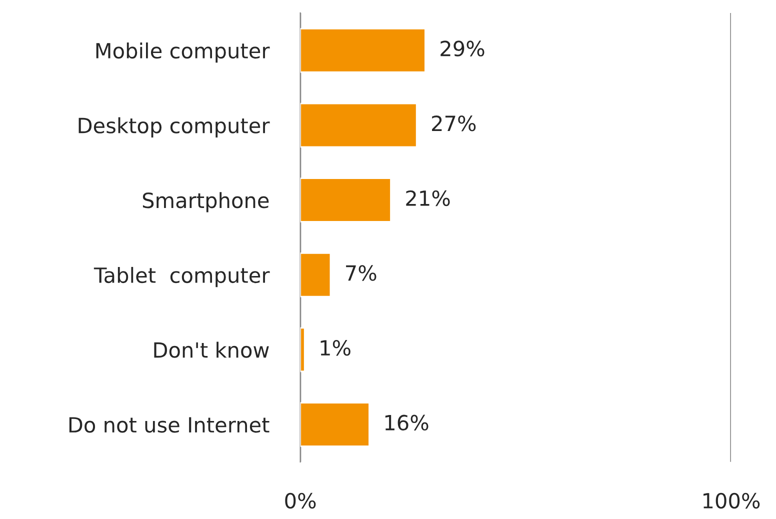 The height and width of the screenshot is (519, 776). What do you see at coordinates (361, 273) in the screenshot?
I see `data-label: 7%` at bounding box center [361, 273].